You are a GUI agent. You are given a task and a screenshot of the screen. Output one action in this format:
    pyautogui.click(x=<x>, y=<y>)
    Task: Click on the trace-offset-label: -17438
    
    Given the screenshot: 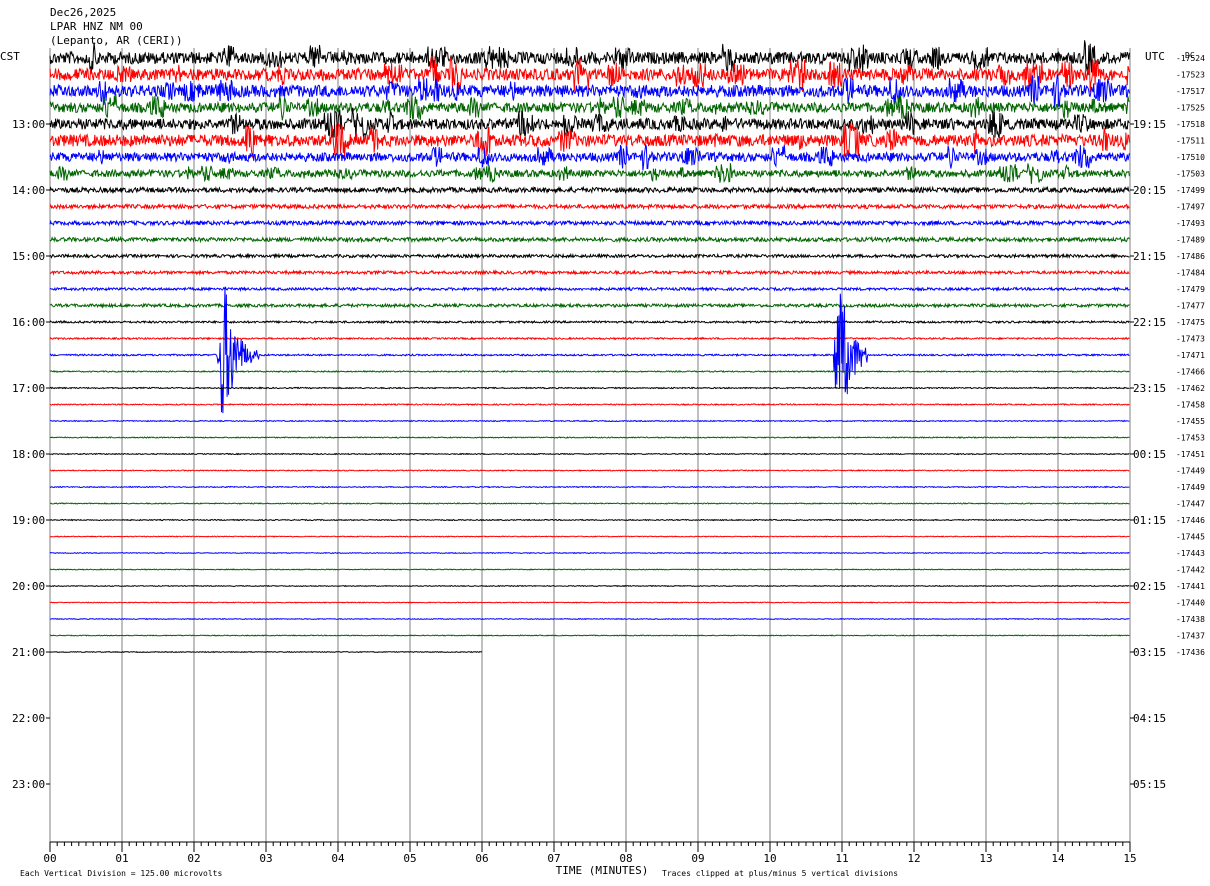 What is the action you would take?
    pyautogui.click(x=1190, y=619)
    